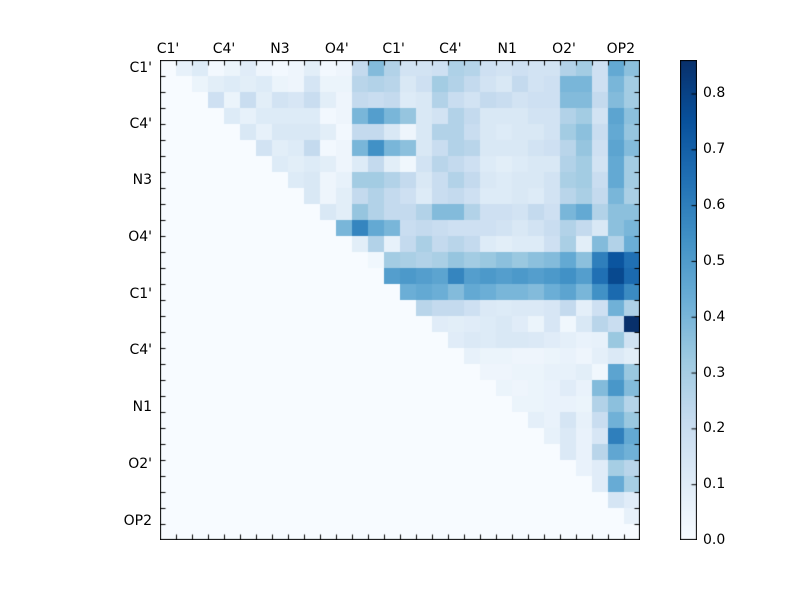 The image size is (800, 600). Describe the element at coordinates (714, 540) in the screenshot. I see `colorbar-tick-label: 0.0` at that location.